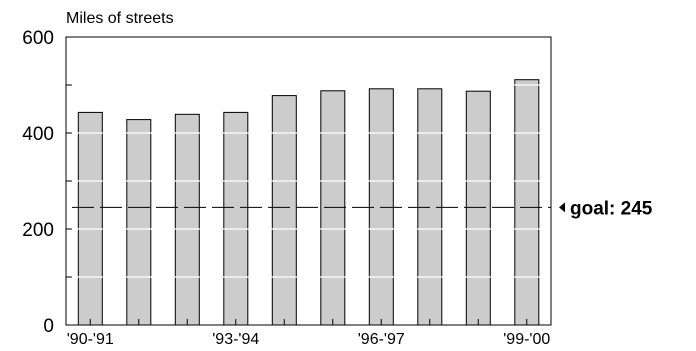 This screenshot has height=351, width=696. I want to click on x-tick-label: '93-'94, so click(235, 339).